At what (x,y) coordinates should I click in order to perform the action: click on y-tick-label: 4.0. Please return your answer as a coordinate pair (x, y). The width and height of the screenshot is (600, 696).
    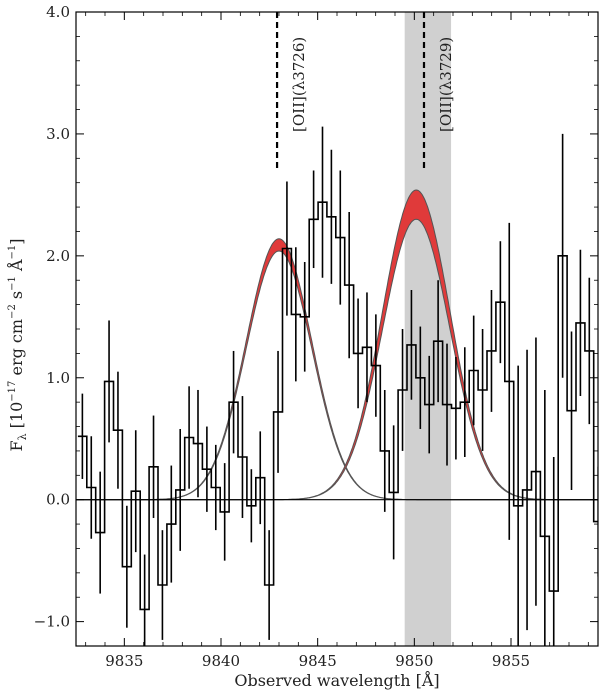
    Looking at the image, I should click on (58, 12).